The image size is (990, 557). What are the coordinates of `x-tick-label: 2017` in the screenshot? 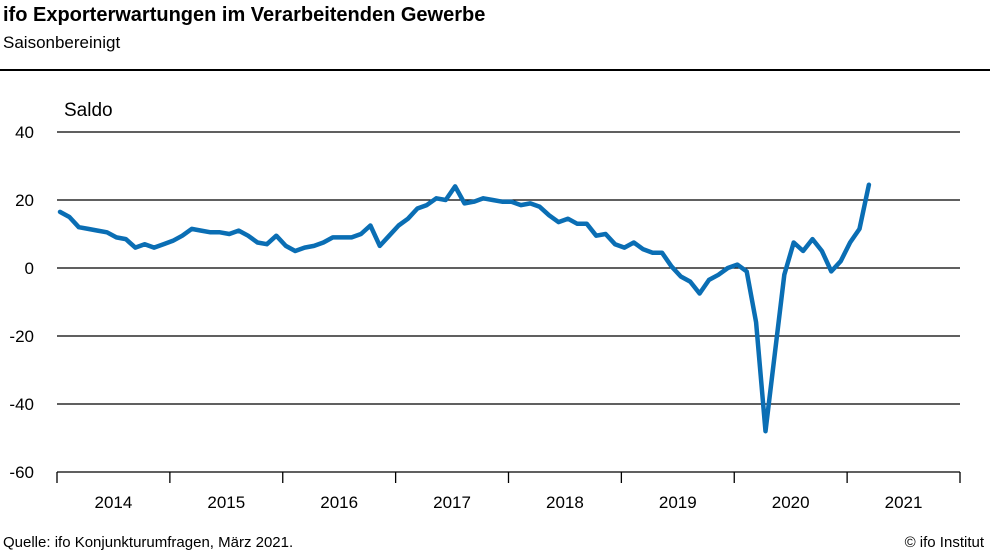 It's located at (452, 502).